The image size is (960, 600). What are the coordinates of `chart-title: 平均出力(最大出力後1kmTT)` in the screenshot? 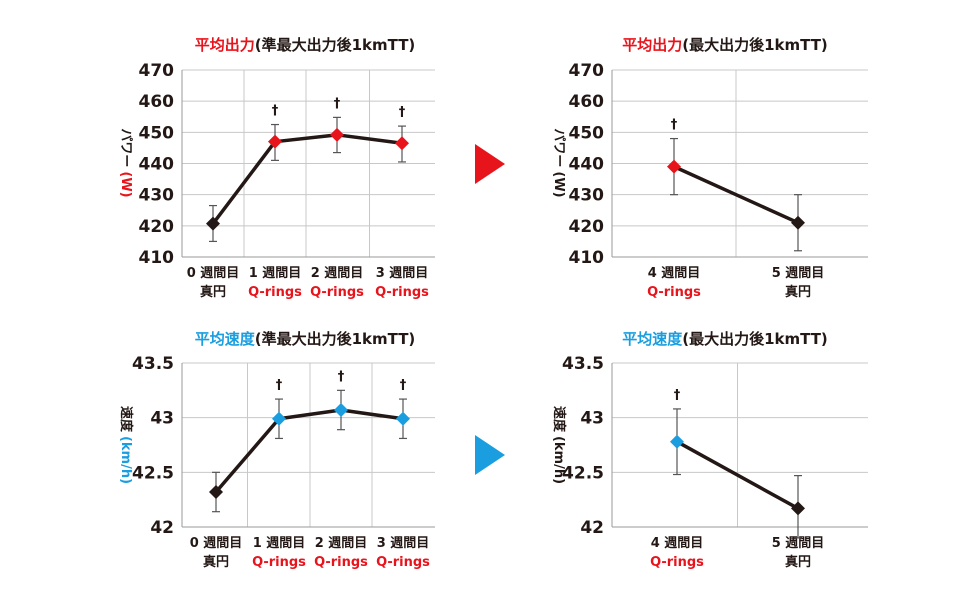 It's located at (725, 45).